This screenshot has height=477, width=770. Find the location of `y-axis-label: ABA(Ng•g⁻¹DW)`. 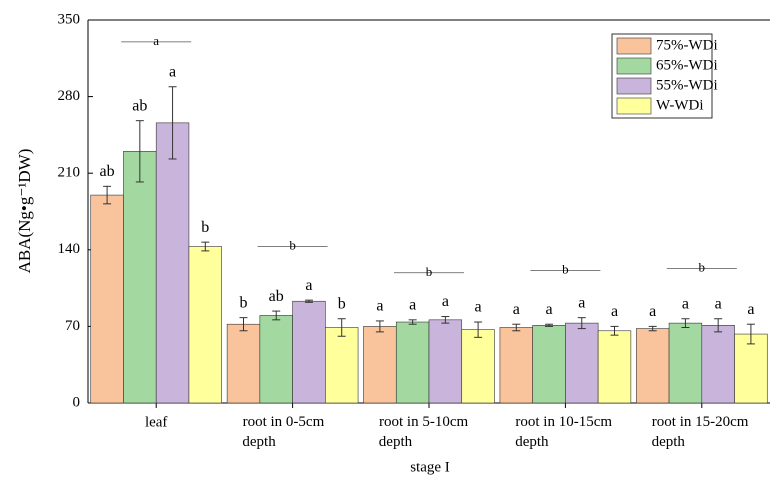

y-axis-label: ABA(Ng•g⁻¹DW) is located at coordinates (24, 211).